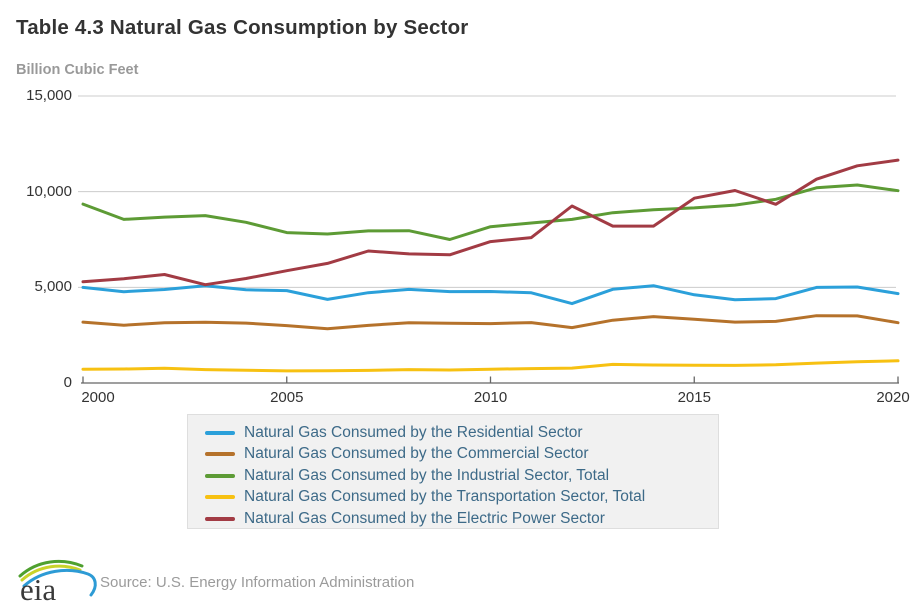  What do you see at coordinates (220, 432) in the screenshot?
I see `legend-swatch-residential` at bounding box center [220, 432].